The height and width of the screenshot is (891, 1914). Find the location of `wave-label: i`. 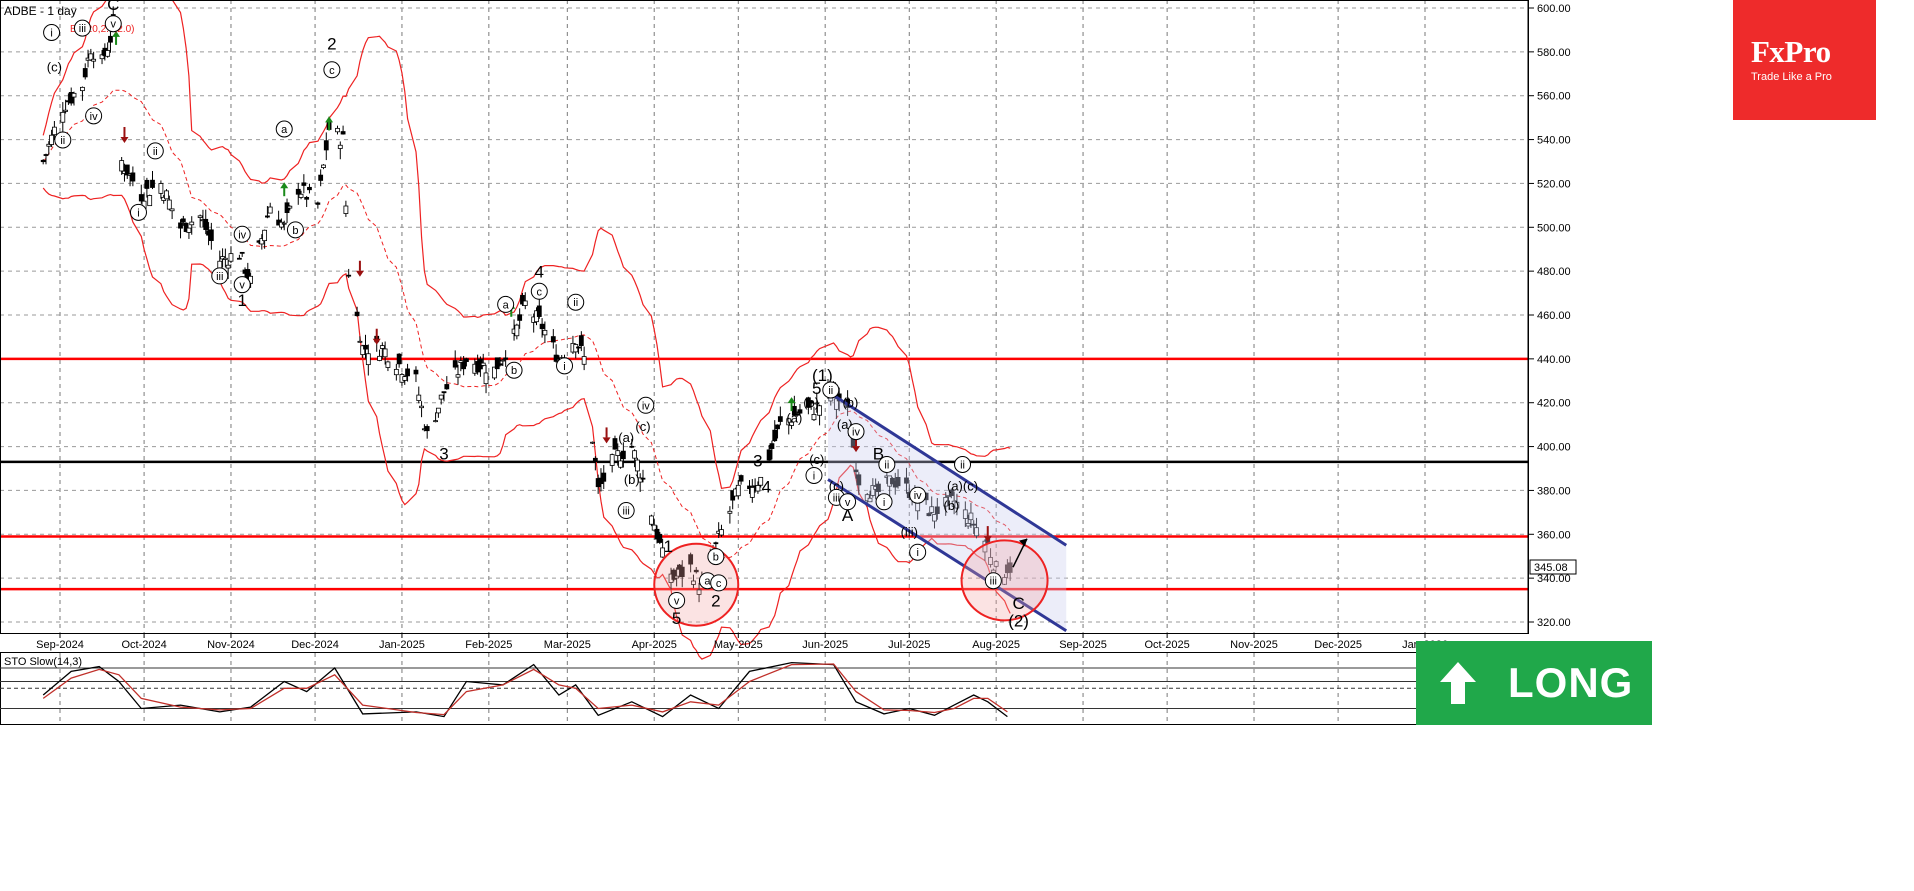

wave-label: i is located at coordinates (917, 553).